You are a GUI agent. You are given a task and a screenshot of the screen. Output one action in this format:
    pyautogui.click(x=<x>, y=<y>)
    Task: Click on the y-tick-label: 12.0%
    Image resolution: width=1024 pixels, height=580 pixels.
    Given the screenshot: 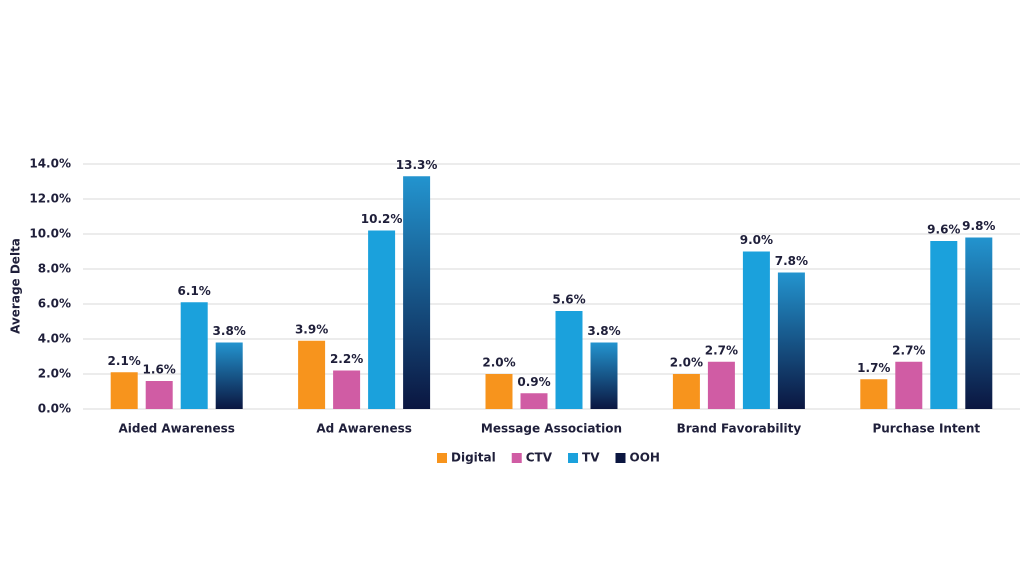 What is the action you would take?
    pyautogui.click(x=50, y=199)
    